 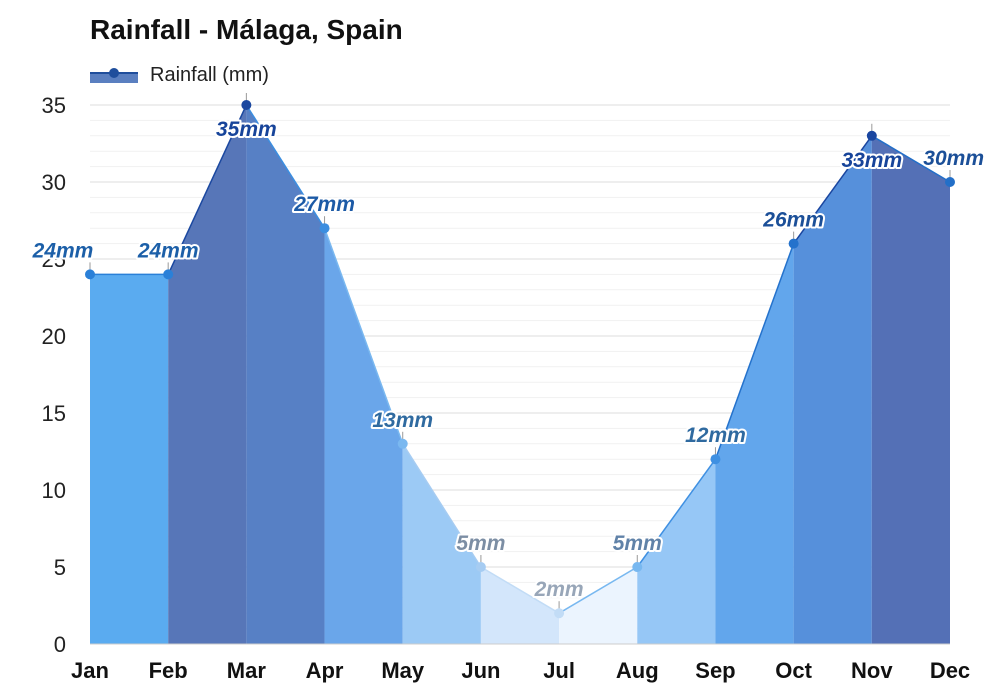 What do you see at coordinates (54, 259) in the screenshot?
I see `y-tick-label: 25` at bounding box center [54, 259].